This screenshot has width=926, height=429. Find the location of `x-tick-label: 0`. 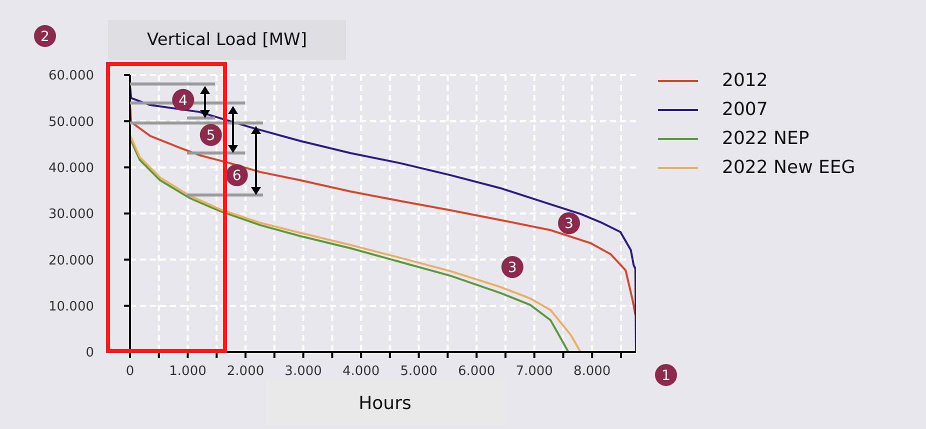

x-tick-label: 0 is located at coordinates (130, 372).